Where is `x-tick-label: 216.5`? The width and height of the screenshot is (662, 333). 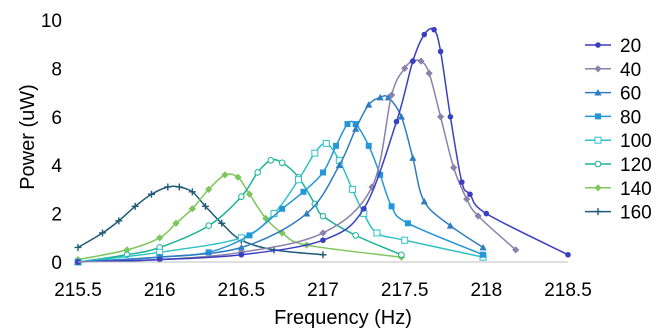 x-tick-label: 216.5 is located at coordinates (242, 290).